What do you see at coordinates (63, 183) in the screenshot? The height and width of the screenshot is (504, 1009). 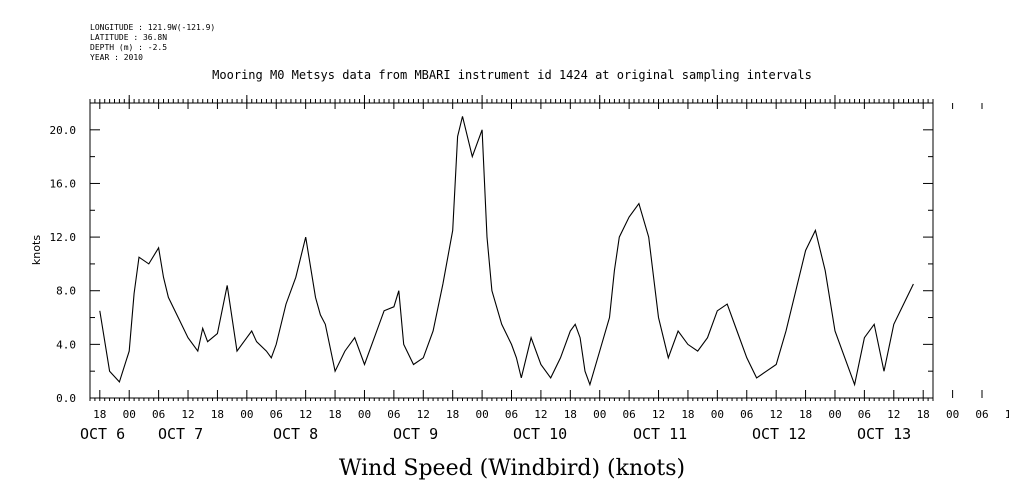 I see `y-tick-label: 16.0` at bounding box center [63, 183].